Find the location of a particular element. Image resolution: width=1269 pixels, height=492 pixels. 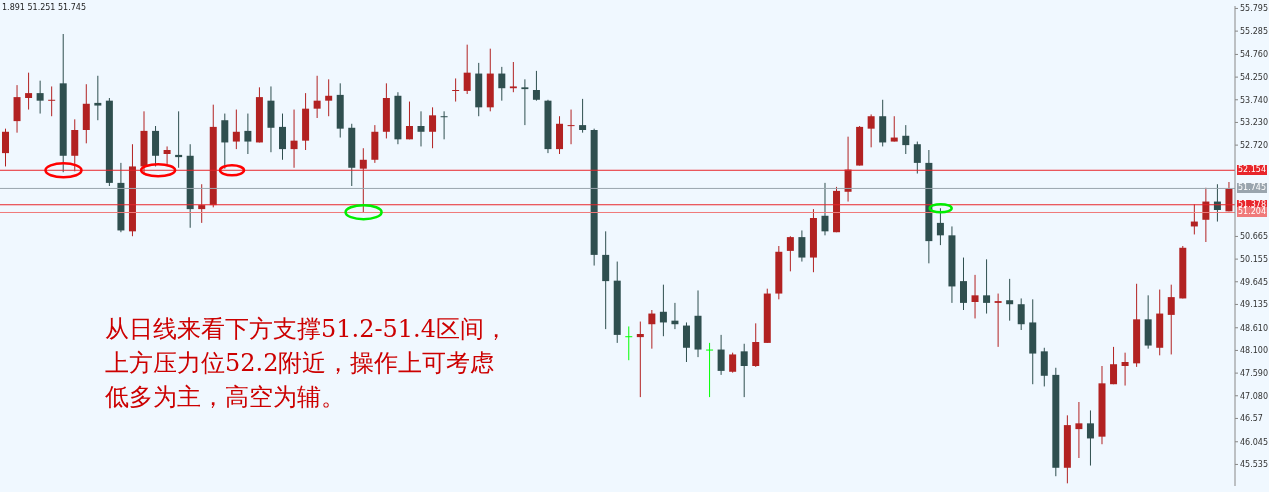

y-tick-label: 55.795 is located at coordinates (1254, 9).